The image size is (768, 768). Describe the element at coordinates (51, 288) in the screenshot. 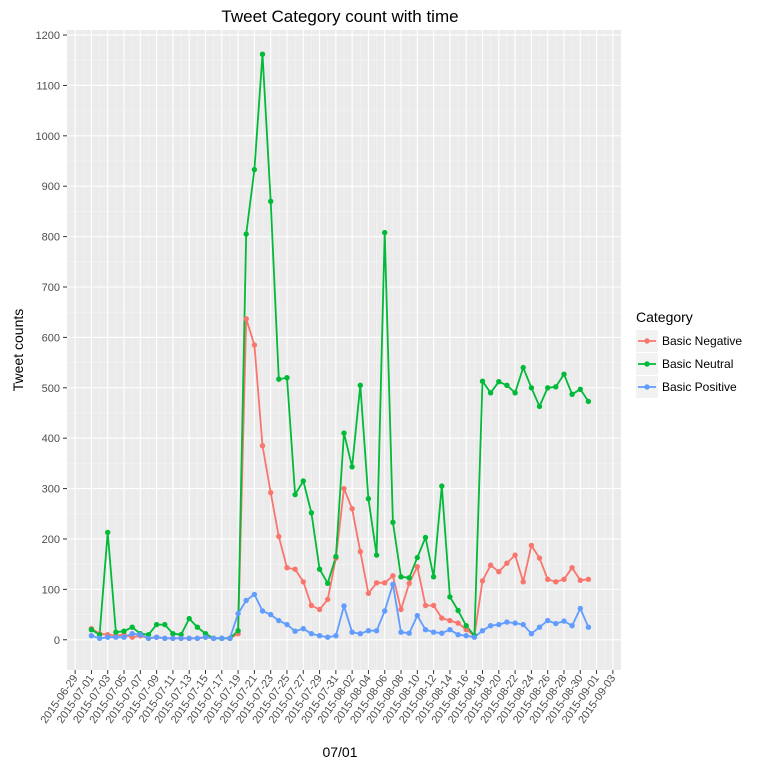

I see `y-tick-label: 700` at that location.